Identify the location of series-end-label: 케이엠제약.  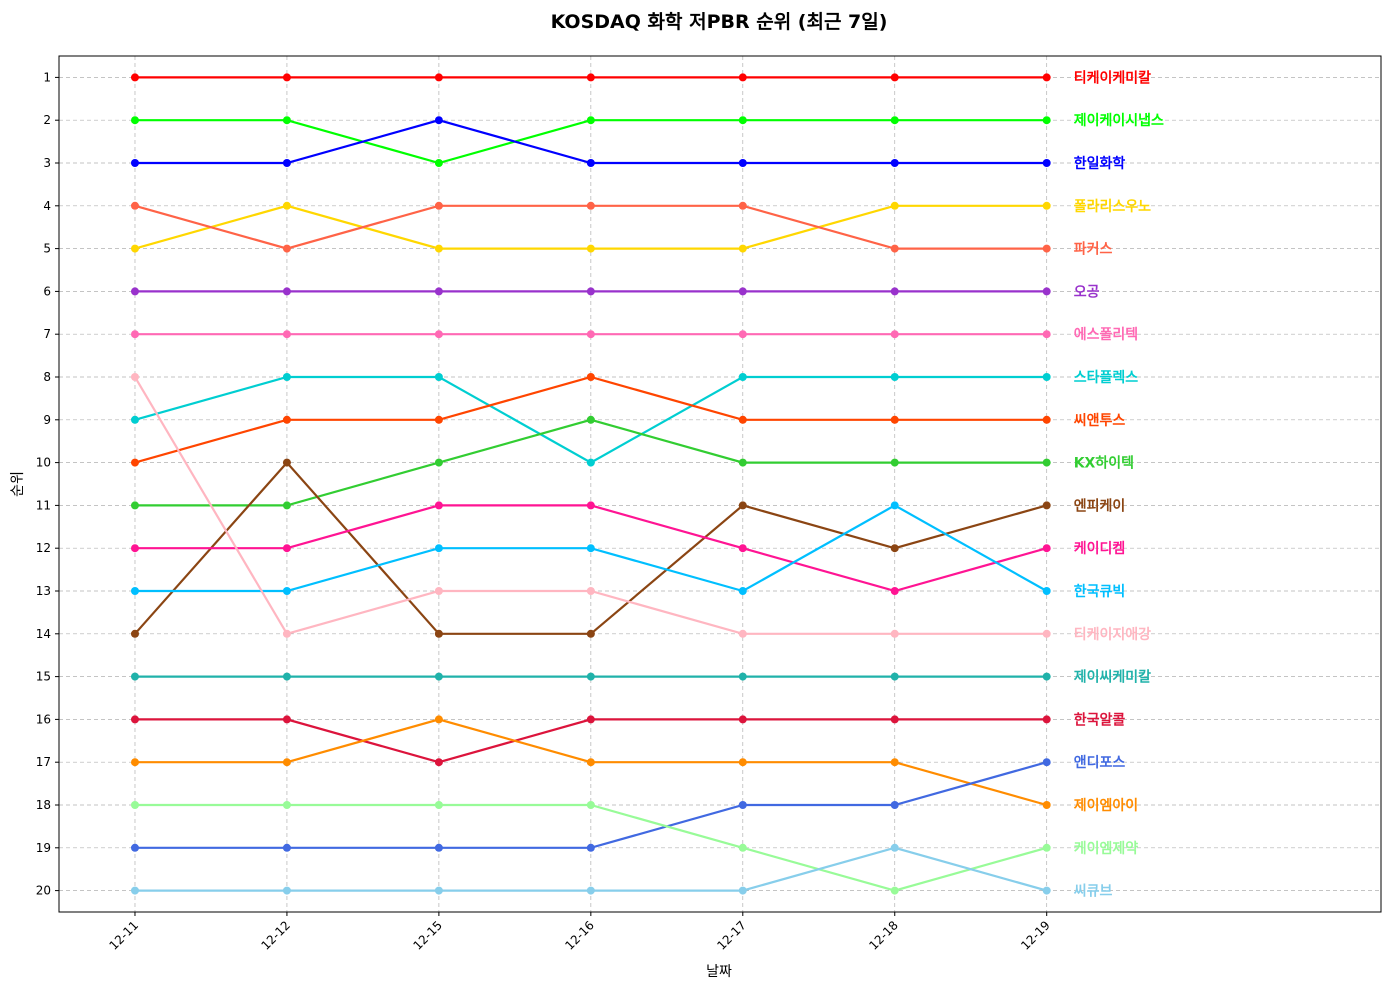
(1106, 848).